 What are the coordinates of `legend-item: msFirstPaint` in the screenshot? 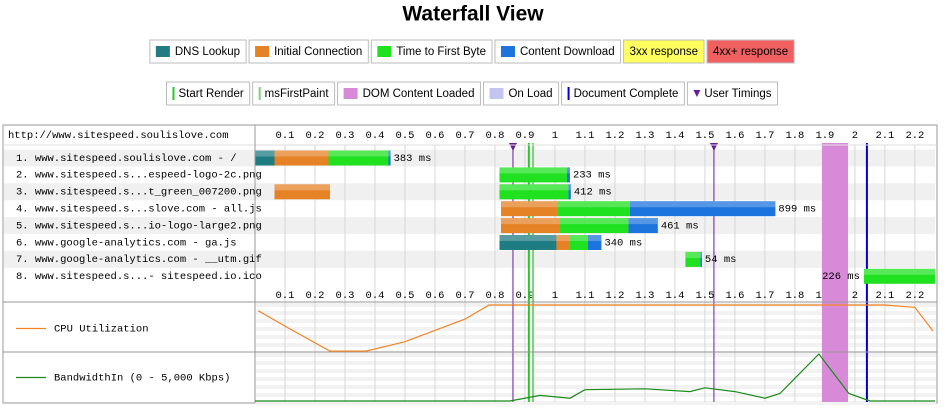 It's located at (294, 93).